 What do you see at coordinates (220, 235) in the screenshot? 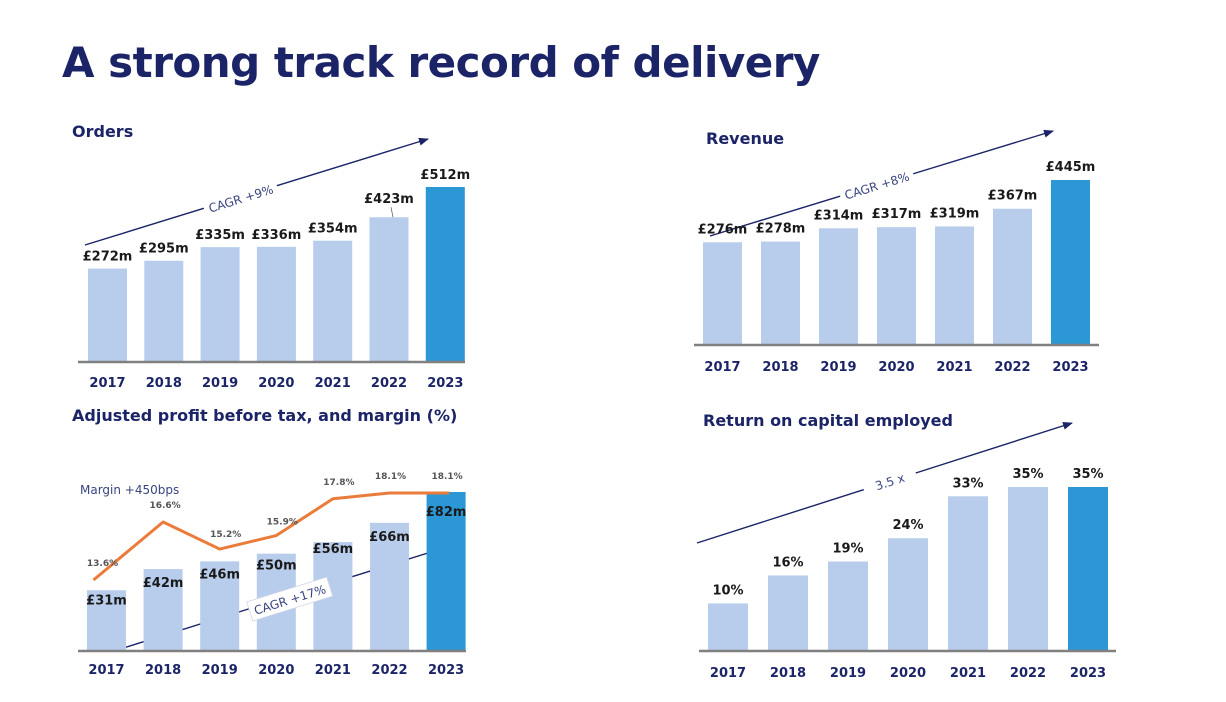
I see `orders-data-label: £335m` at bounding box center [220, 235].